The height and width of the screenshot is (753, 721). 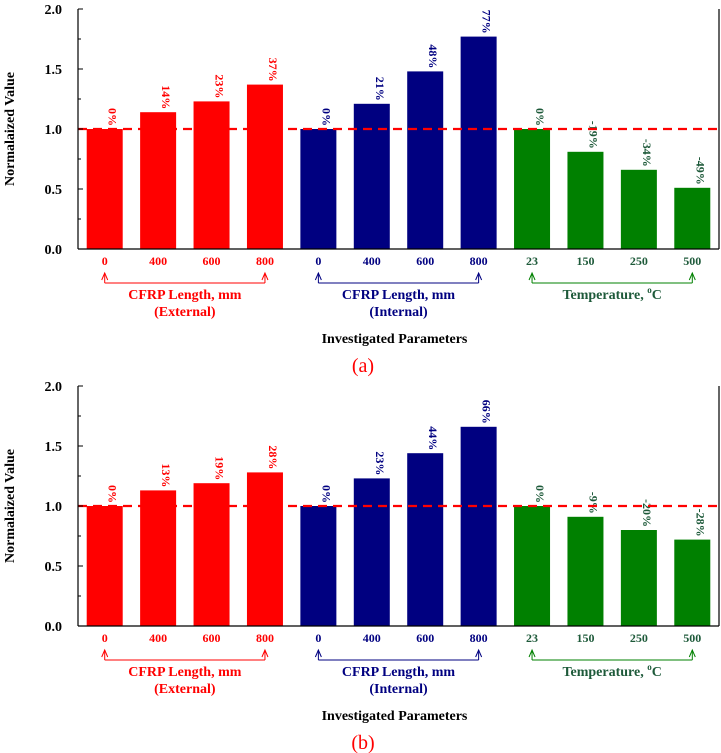 I want to click on bar-value-label: 19%, so click(x=220, y=468).